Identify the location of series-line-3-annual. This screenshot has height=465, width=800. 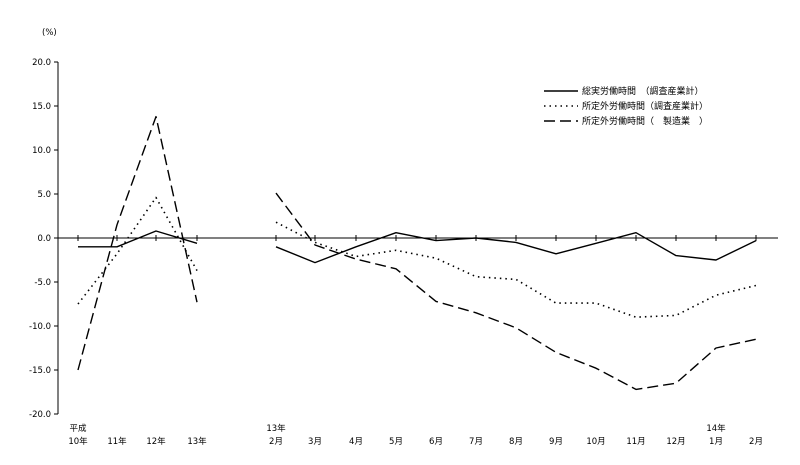
(137, 243).